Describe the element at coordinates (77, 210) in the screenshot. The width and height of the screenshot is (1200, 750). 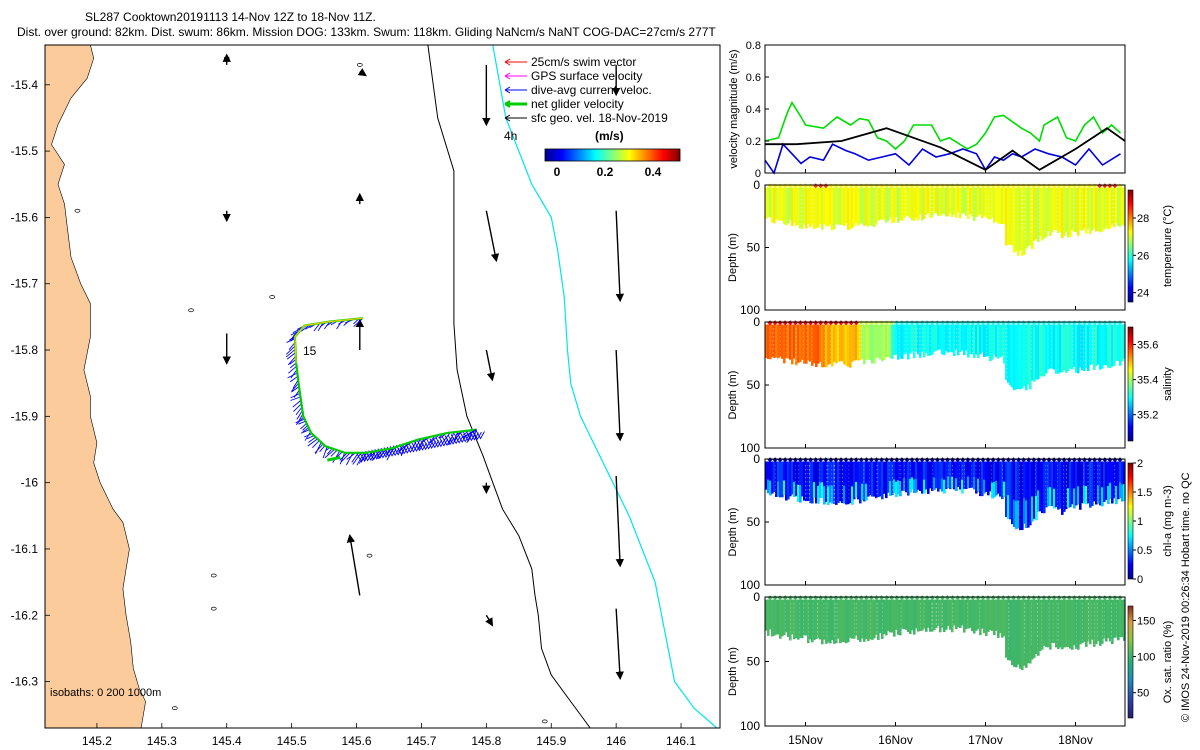
I see `reef-outline` at that location.